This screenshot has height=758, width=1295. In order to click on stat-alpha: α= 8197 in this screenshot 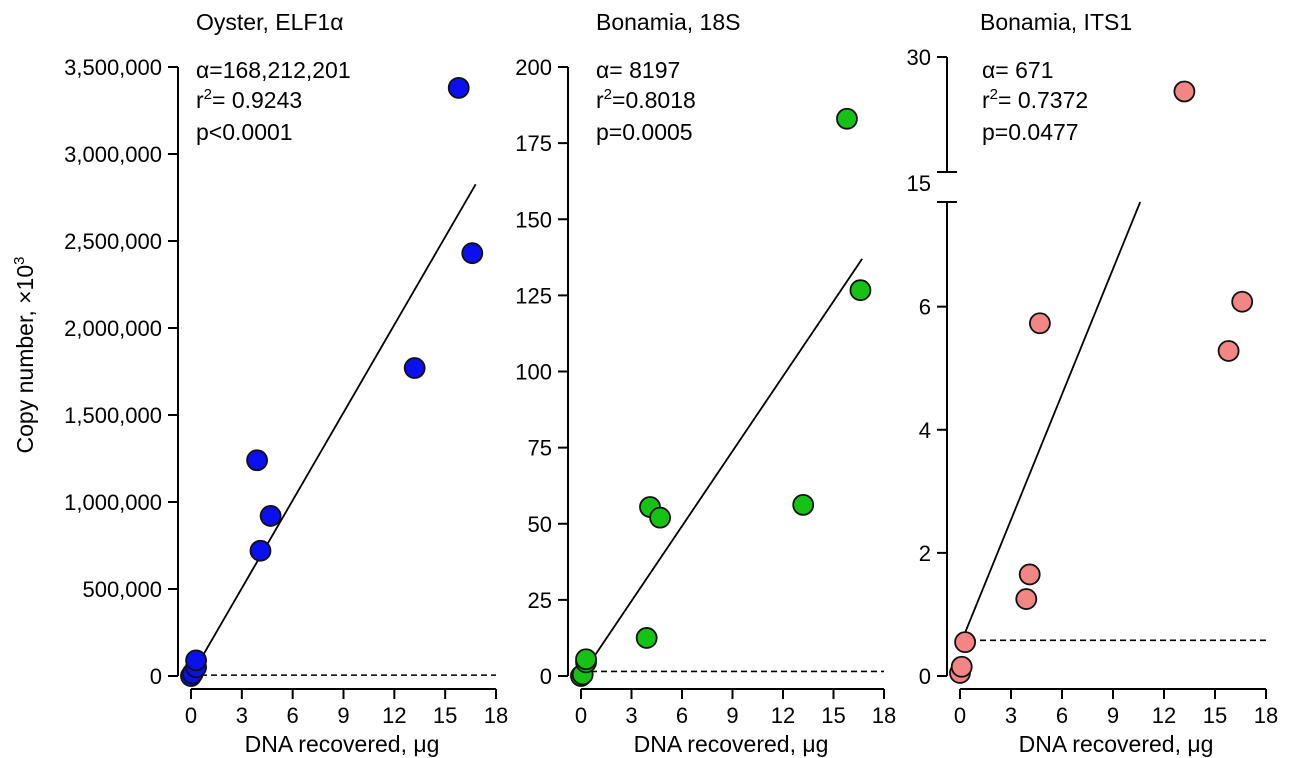, I will do `click(638, 70)`.